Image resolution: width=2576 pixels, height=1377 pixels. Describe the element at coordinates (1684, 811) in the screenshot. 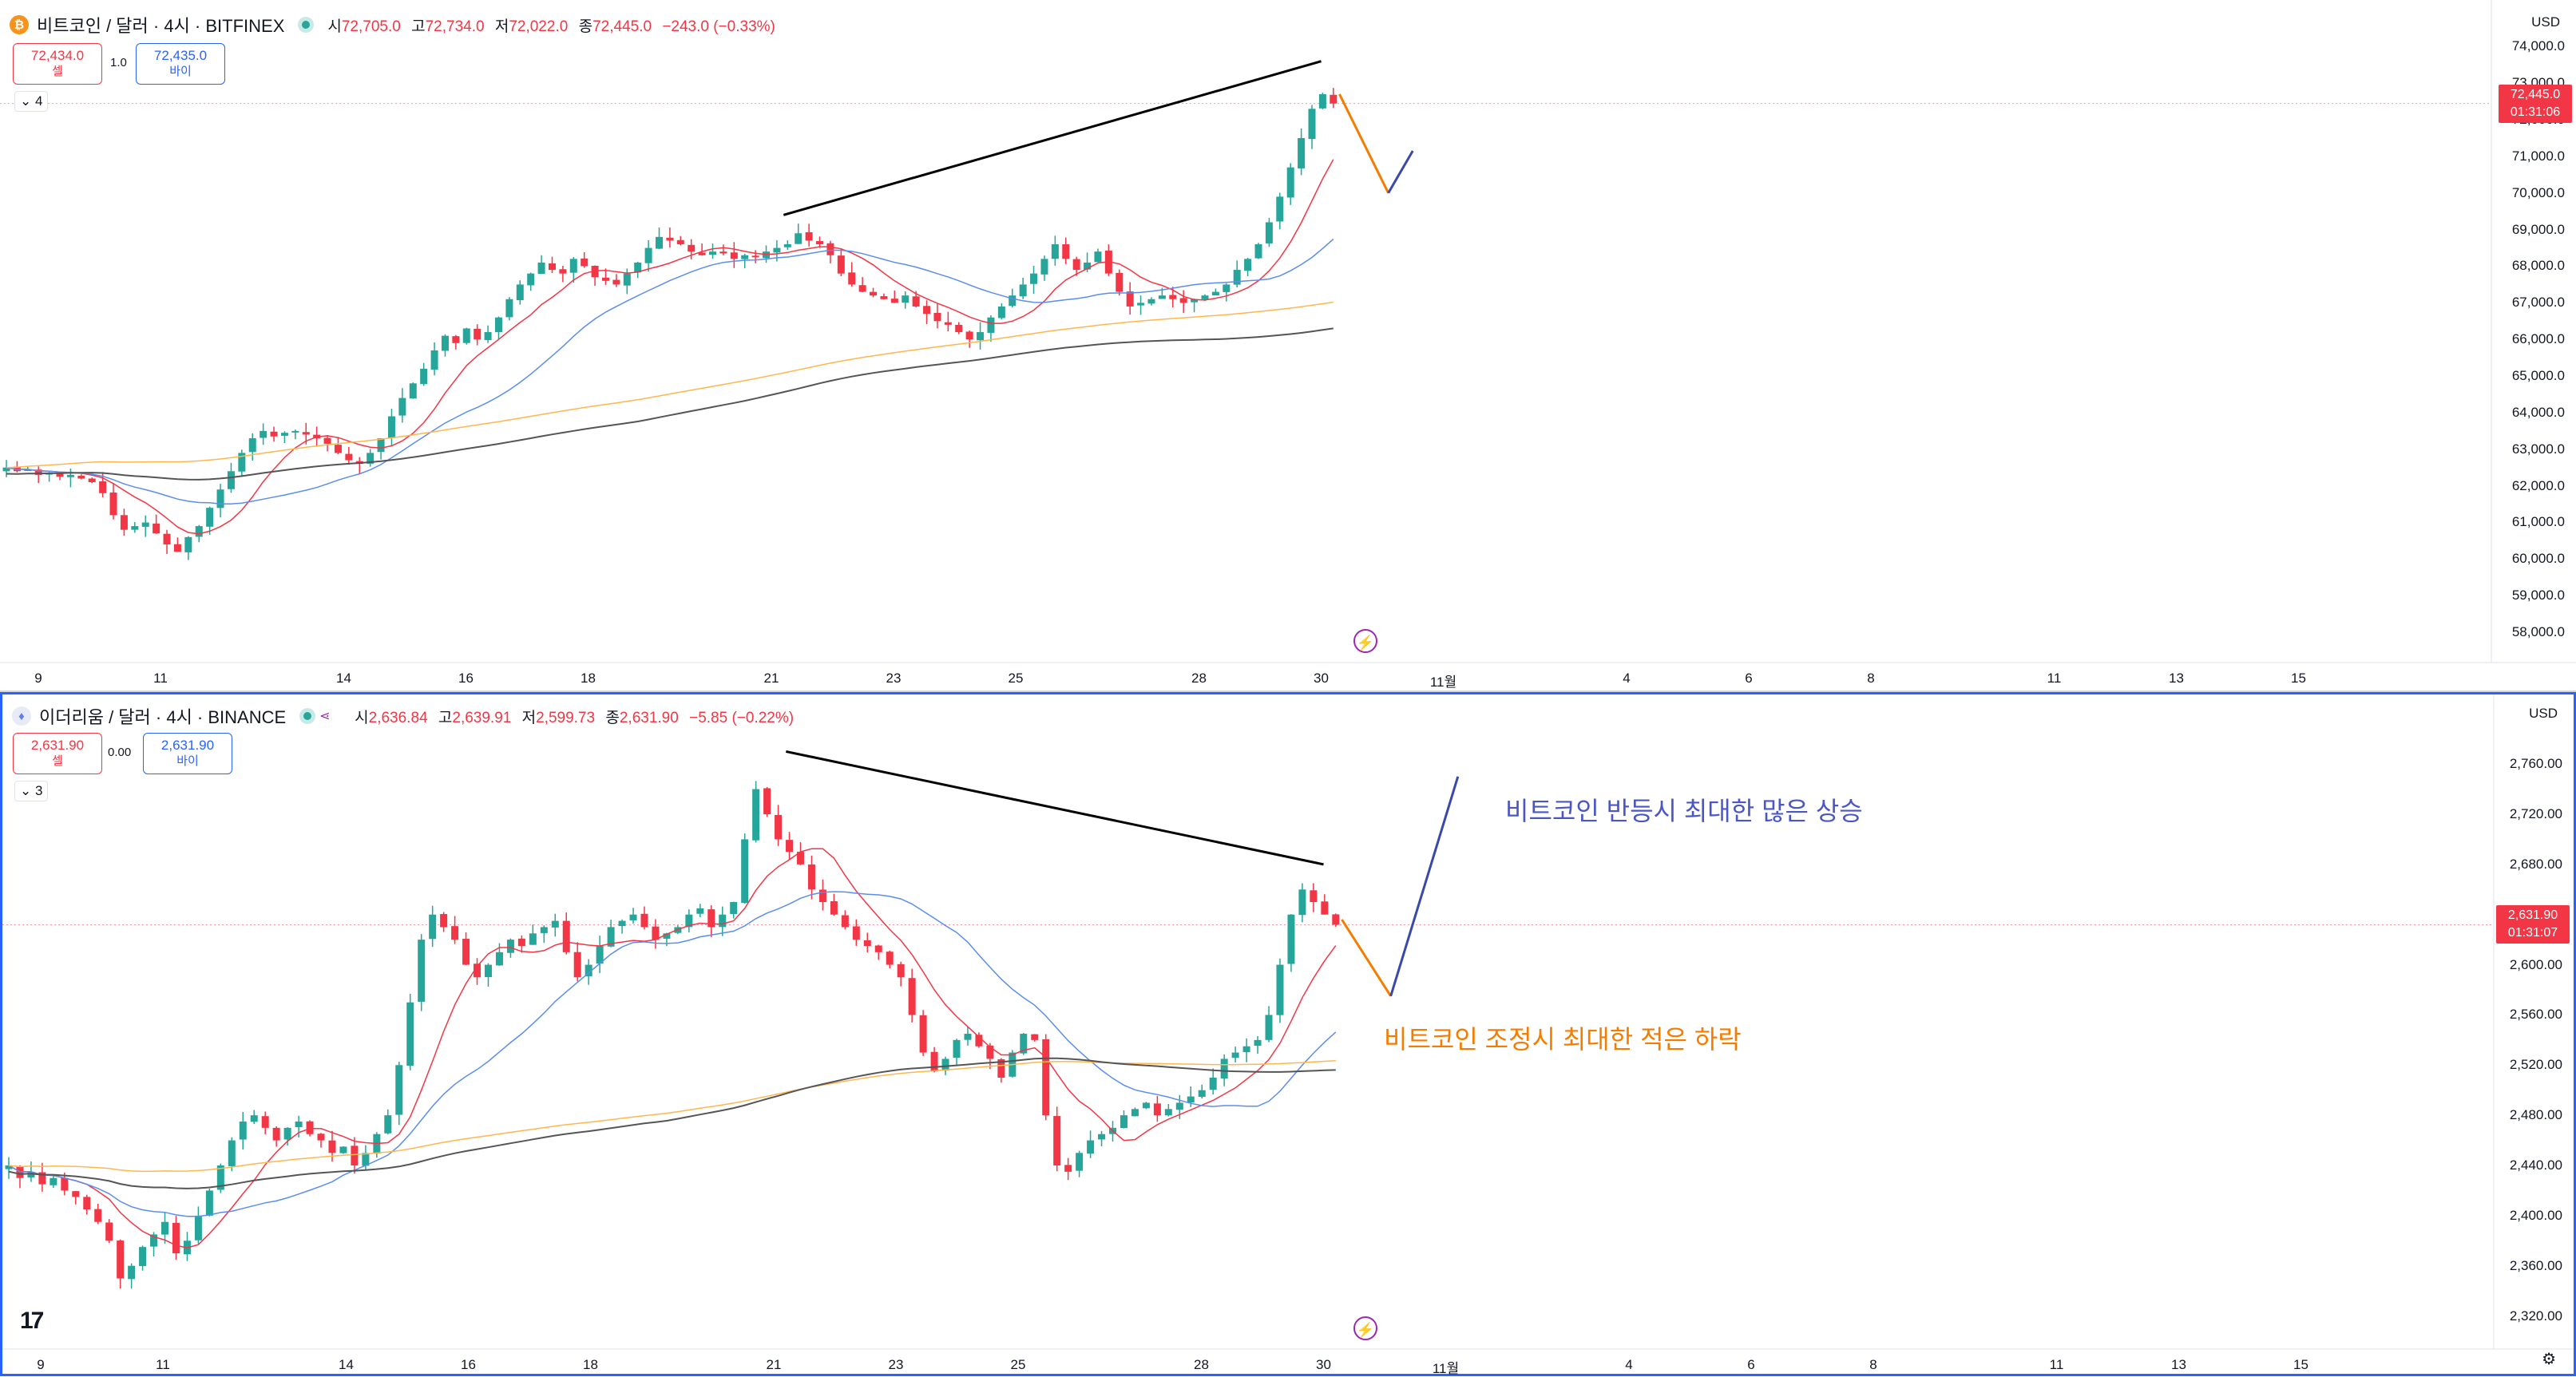

I see `annotation-rebound-note: 비트코인 반등시 최대한 많은 상승` at that location.